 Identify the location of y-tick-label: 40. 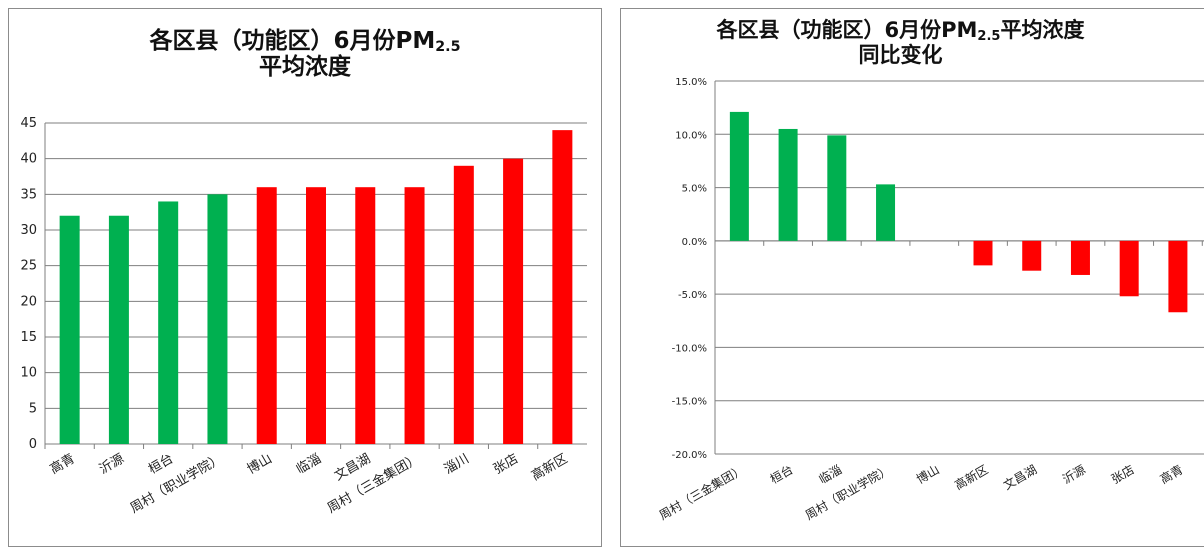
(28, 159).